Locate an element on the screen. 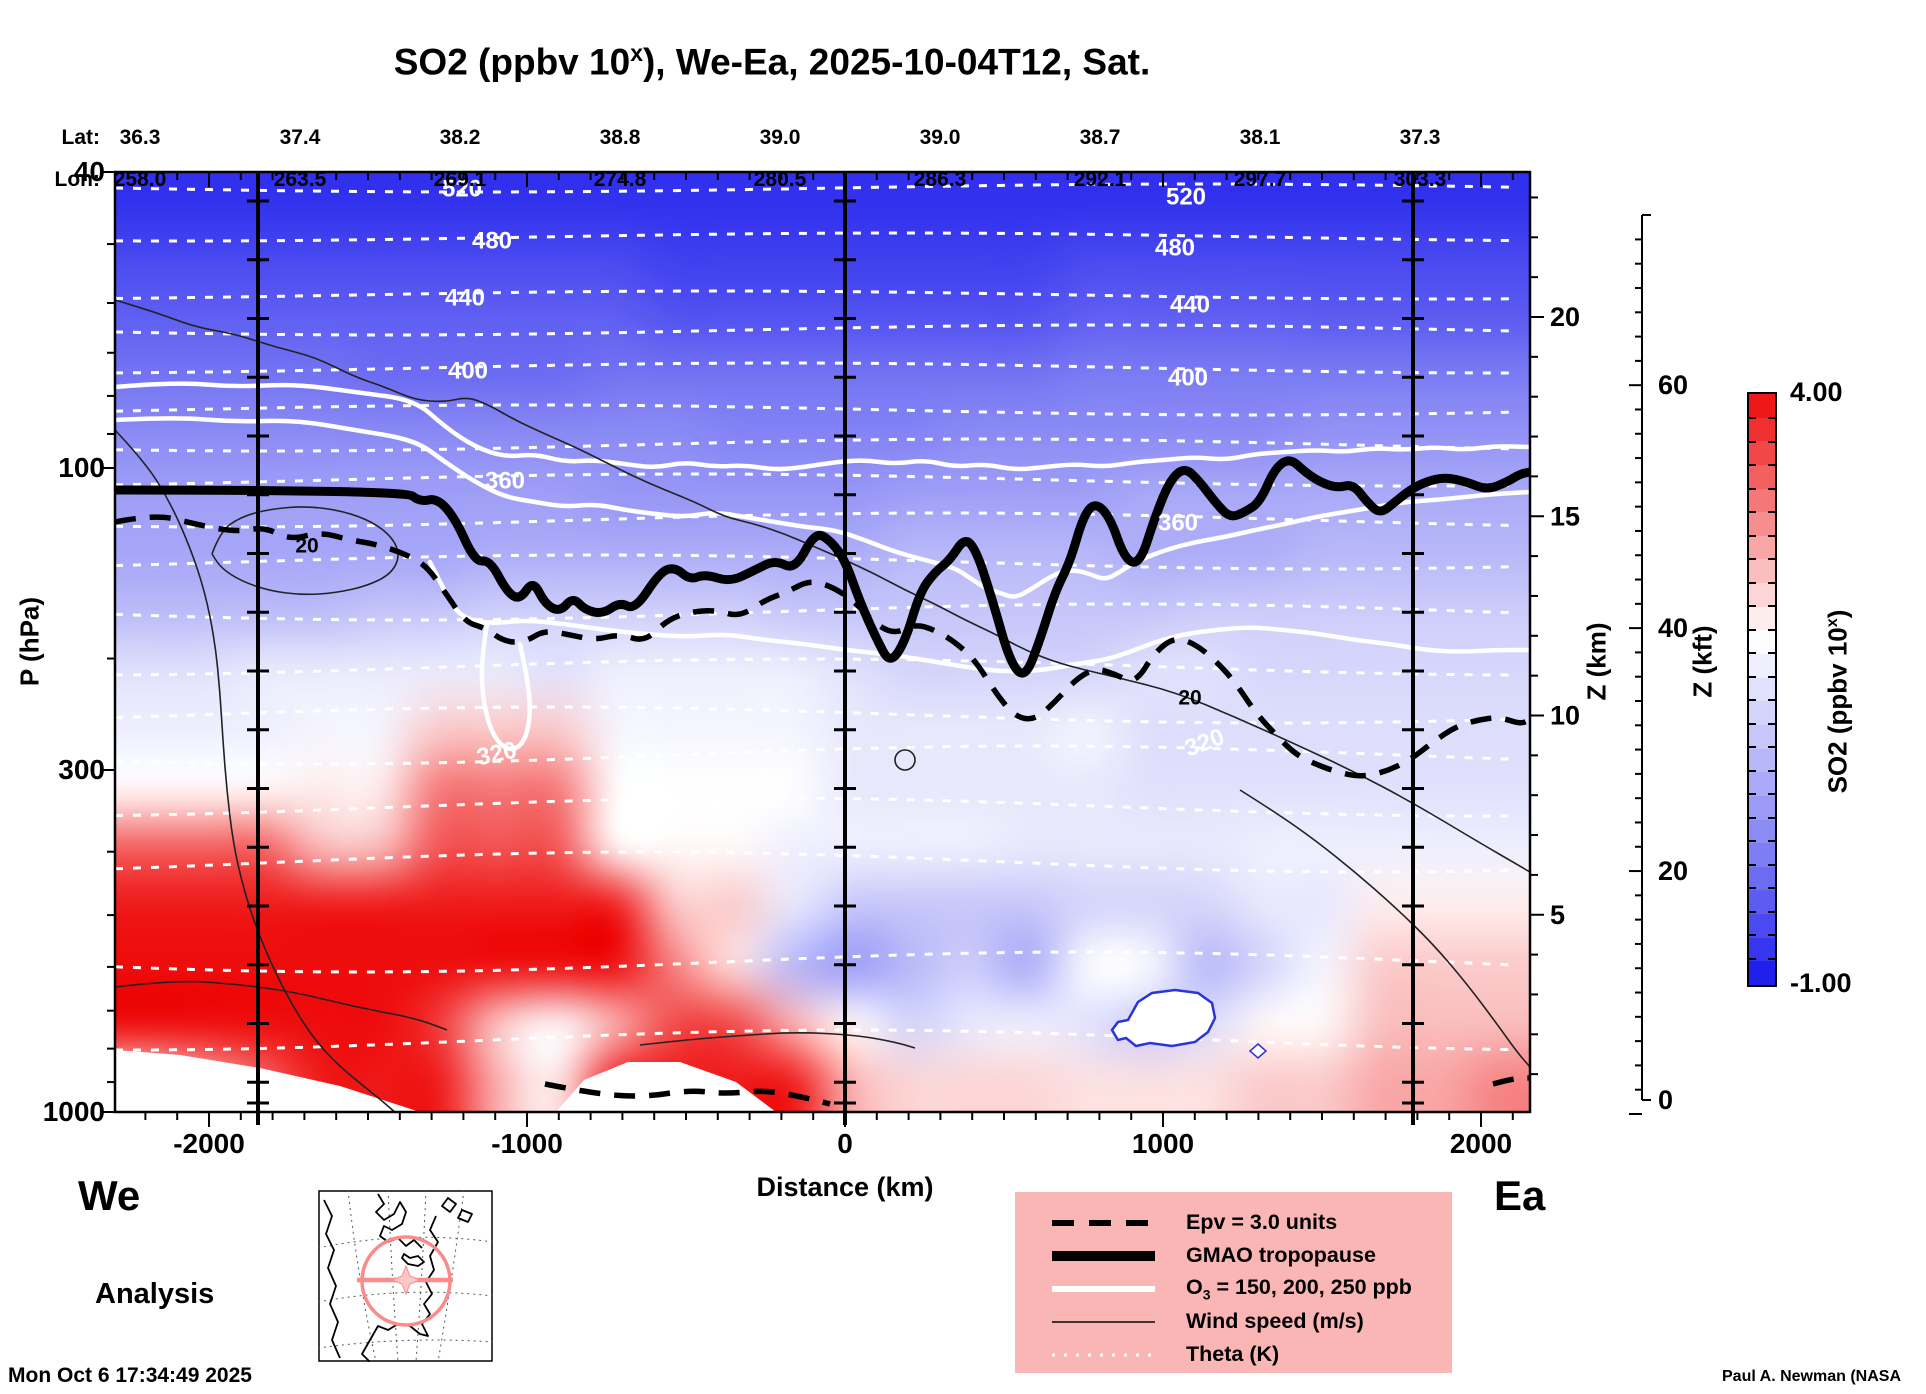 This screenshot has height=1394, width=1926. legend-item-label: Epv = 3.0 units is located at coordinates (1262, 1222).